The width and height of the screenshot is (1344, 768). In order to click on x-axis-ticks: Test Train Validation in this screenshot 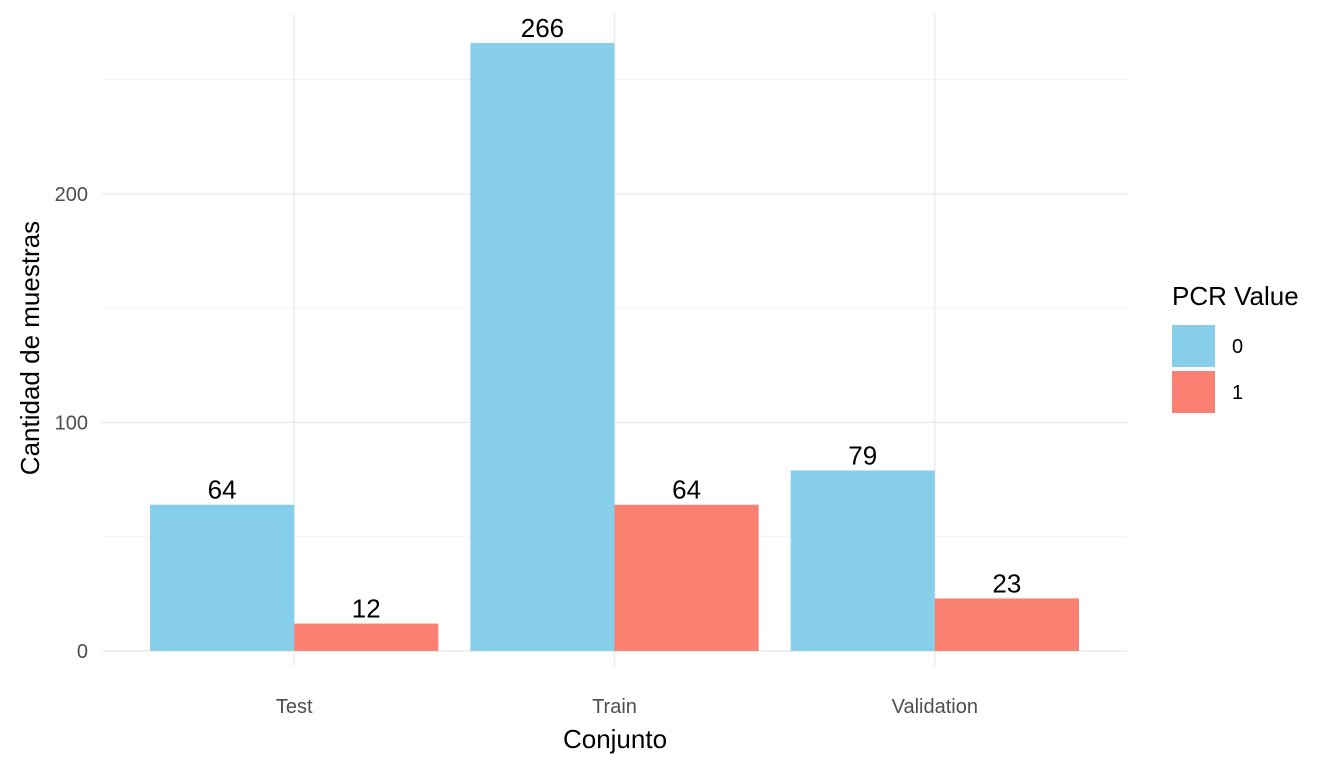, I will do `click(627, 707)`.